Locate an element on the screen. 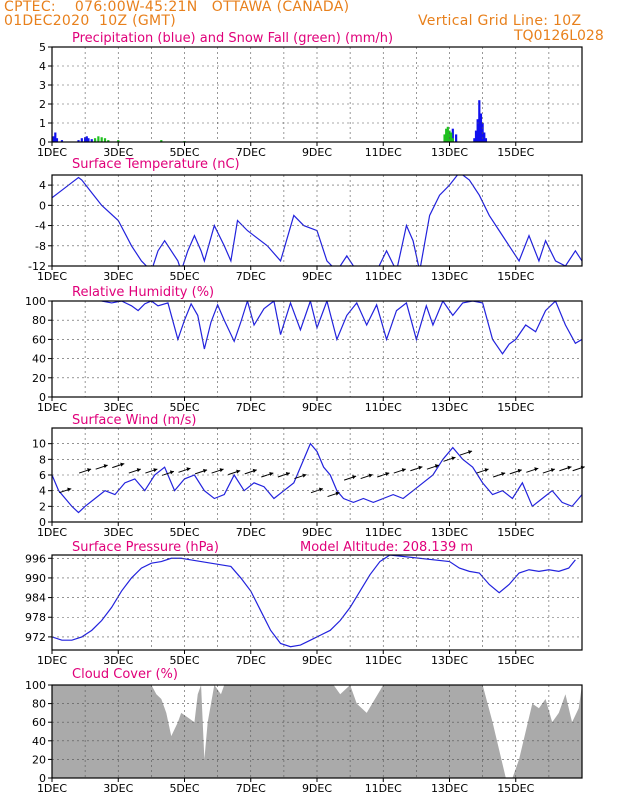 This screenshot has height=800, width=618. y-tick-label: 1 is located at coordinates (42, 123).